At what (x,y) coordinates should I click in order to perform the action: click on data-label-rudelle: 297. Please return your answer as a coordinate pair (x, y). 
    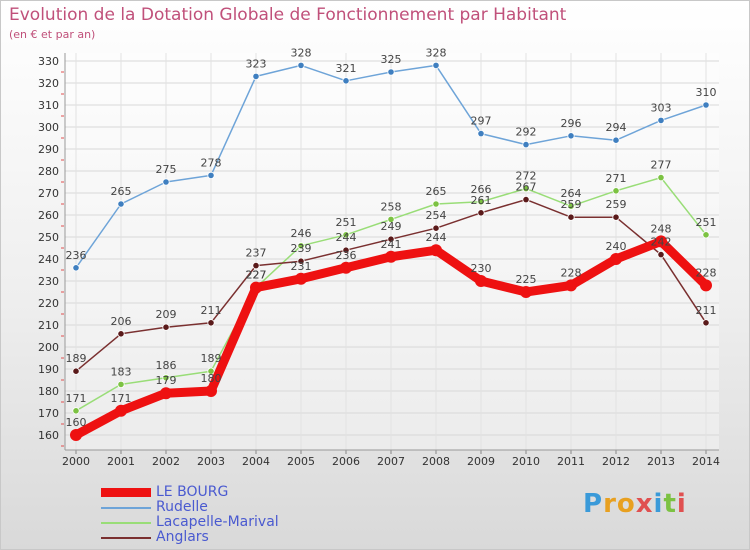
    Looking at the image, I should click on (481, 121).